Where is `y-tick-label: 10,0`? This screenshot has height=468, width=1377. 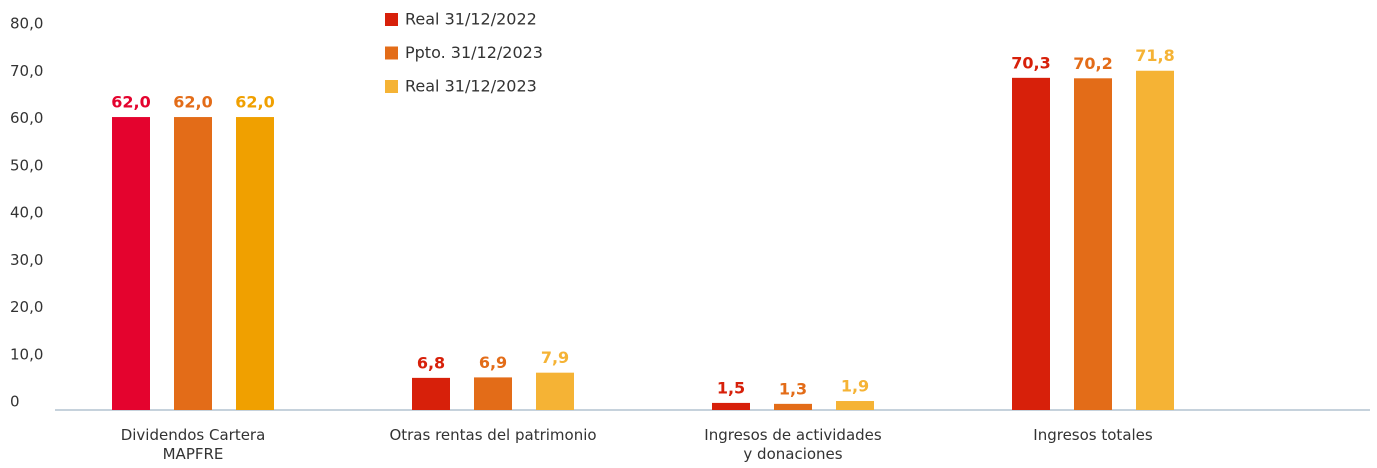 y-tick-label: 10,0 is located at coordinates (26, 354).